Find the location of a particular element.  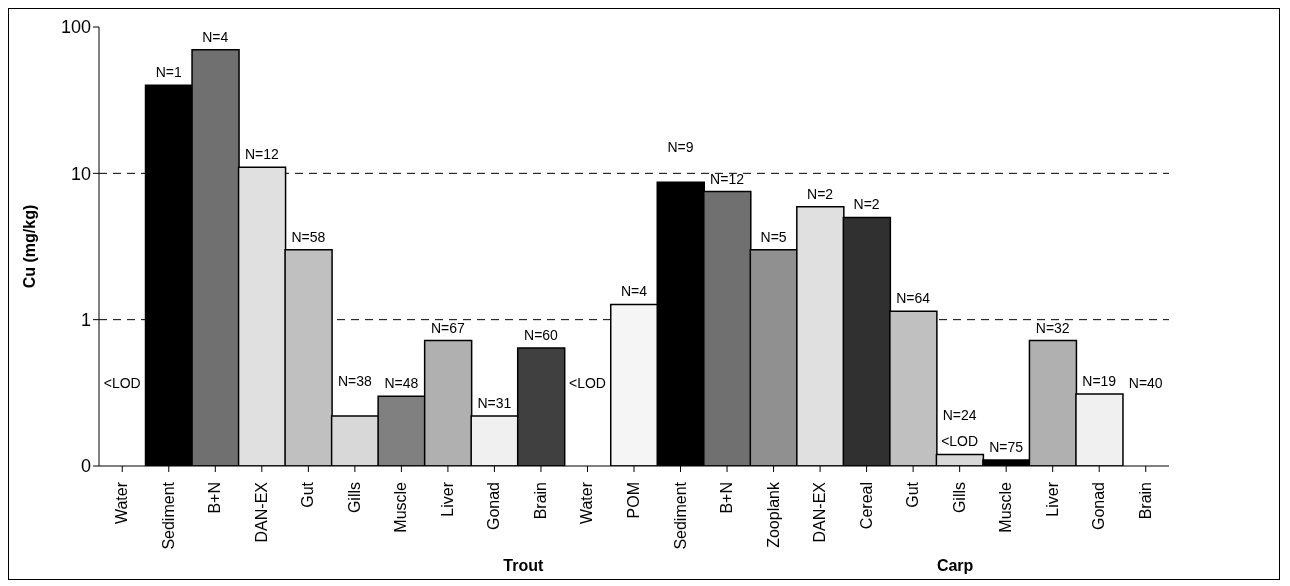

y-axis-title: Cu (mg/kg) is located at coordinates (29, 246).